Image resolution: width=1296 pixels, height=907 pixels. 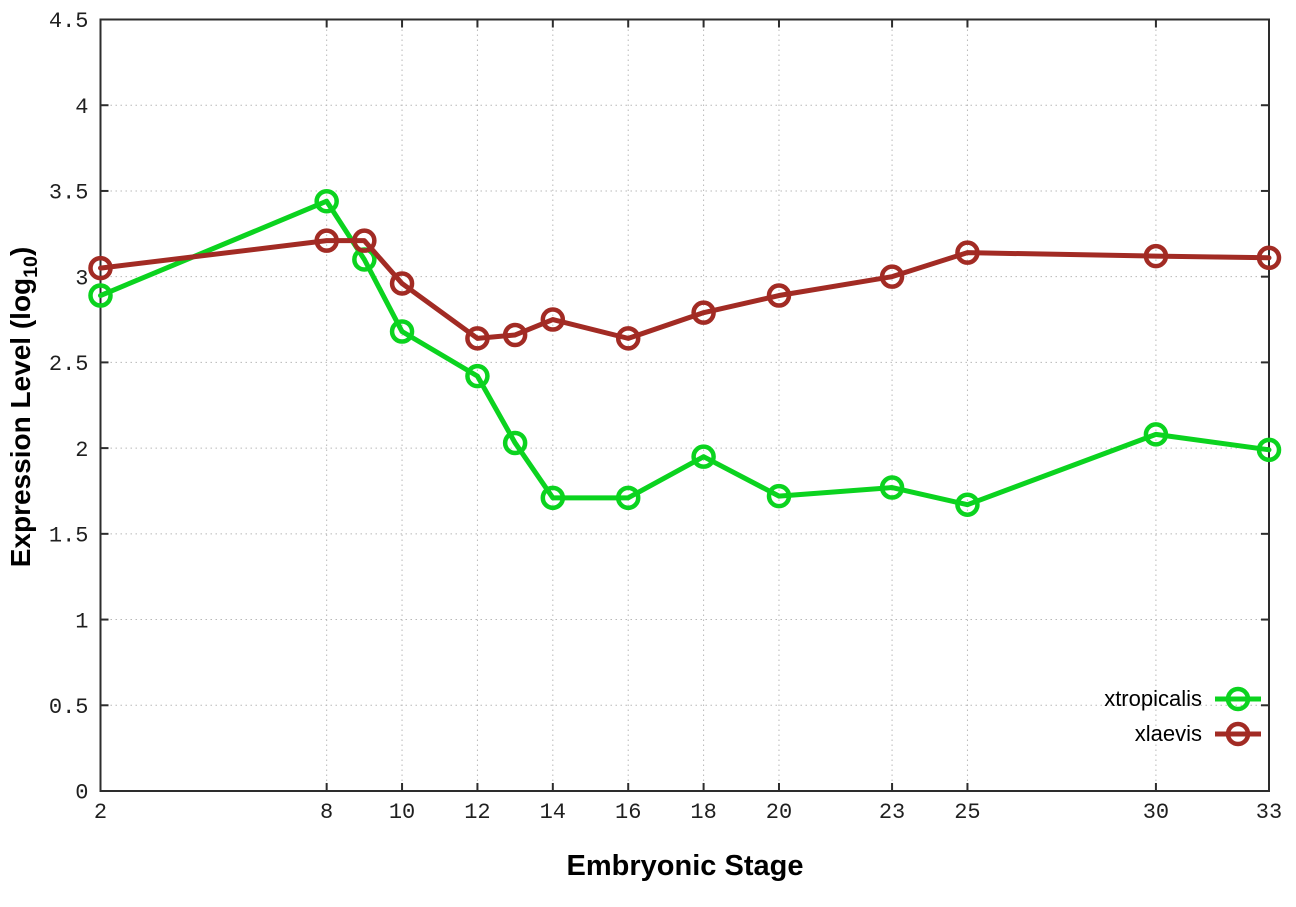 What do you see at coordinates (688, 812) in the screenshot?
I see `x-tick-labels: 2 8 10 12 14 16 18 20 23 25 30 33` at bounding box center [688, 812].